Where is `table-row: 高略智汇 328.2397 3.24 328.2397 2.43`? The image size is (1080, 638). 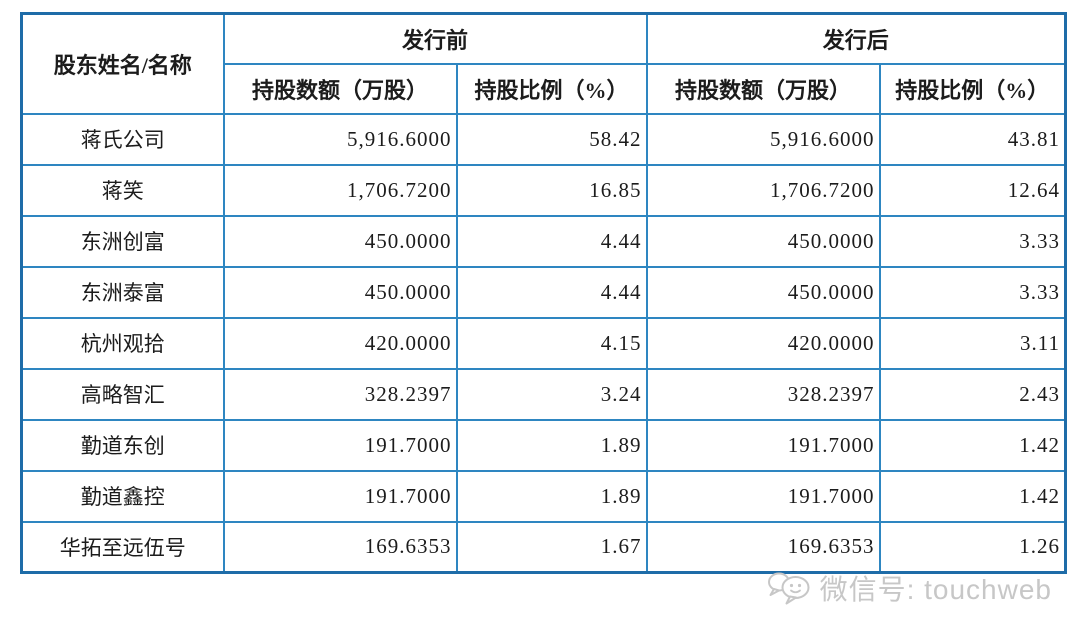
table-row: 高略智汇 328.2397 3.24 328.2397 2.43 is located at coordinates (543, 394).